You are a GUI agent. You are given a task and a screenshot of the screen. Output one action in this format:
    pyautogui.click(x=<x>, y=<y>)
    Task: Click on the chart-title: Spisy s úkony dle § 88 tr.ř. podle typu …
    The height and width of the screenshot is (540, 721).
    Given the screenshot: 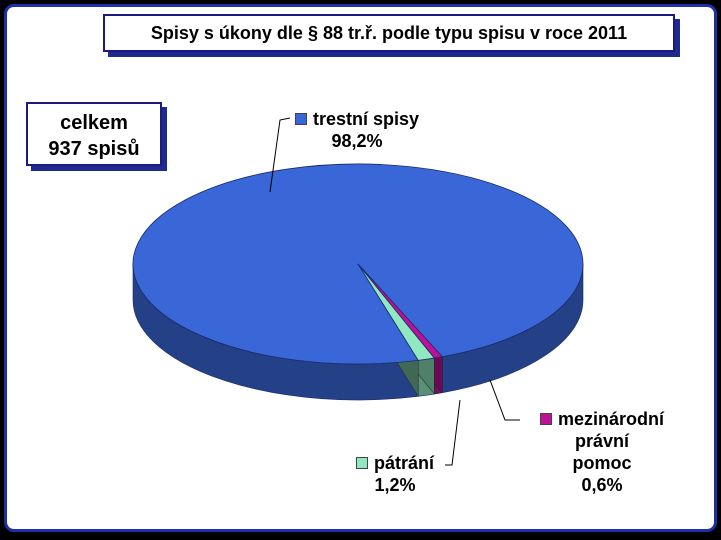 What is the action you would take?
    pyautogui.click(x=389, y=33)
    